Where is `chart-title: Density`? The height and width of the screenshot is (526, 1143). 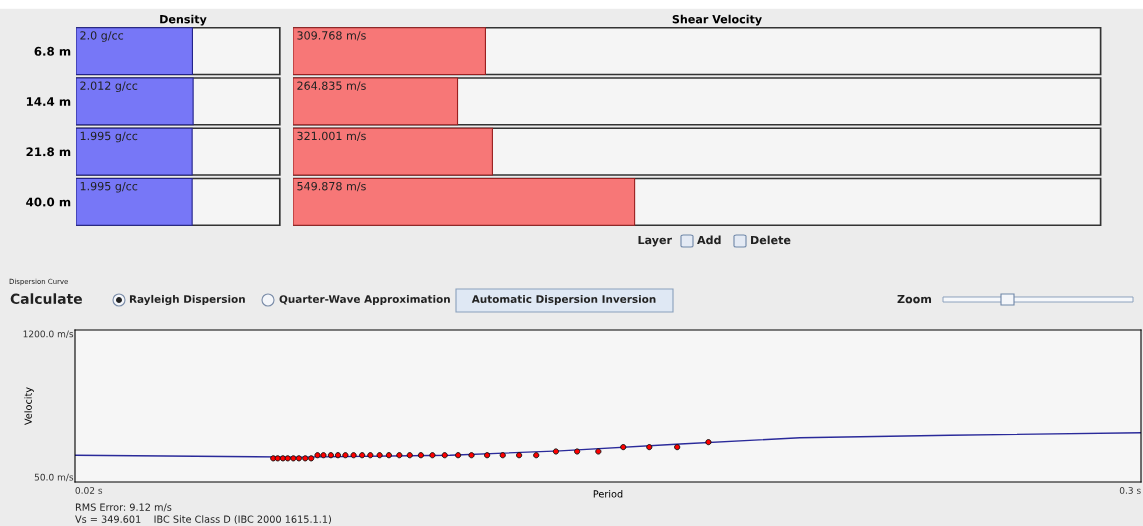
chart-title: Density is located at coordinates (183, 20).